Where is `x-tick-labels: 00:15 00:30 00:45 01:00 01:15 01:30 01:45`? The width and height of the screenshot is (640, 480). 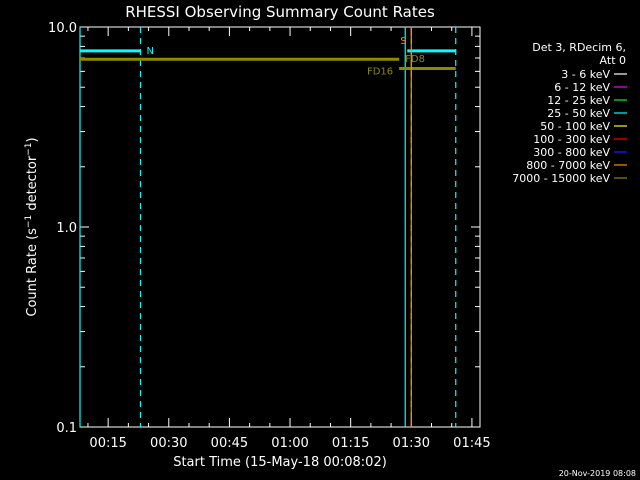 x-tick-labels: 00:15 00:30 00:45 01:00 01:15 01:30 01:45 is located at coordinates (289, 443).